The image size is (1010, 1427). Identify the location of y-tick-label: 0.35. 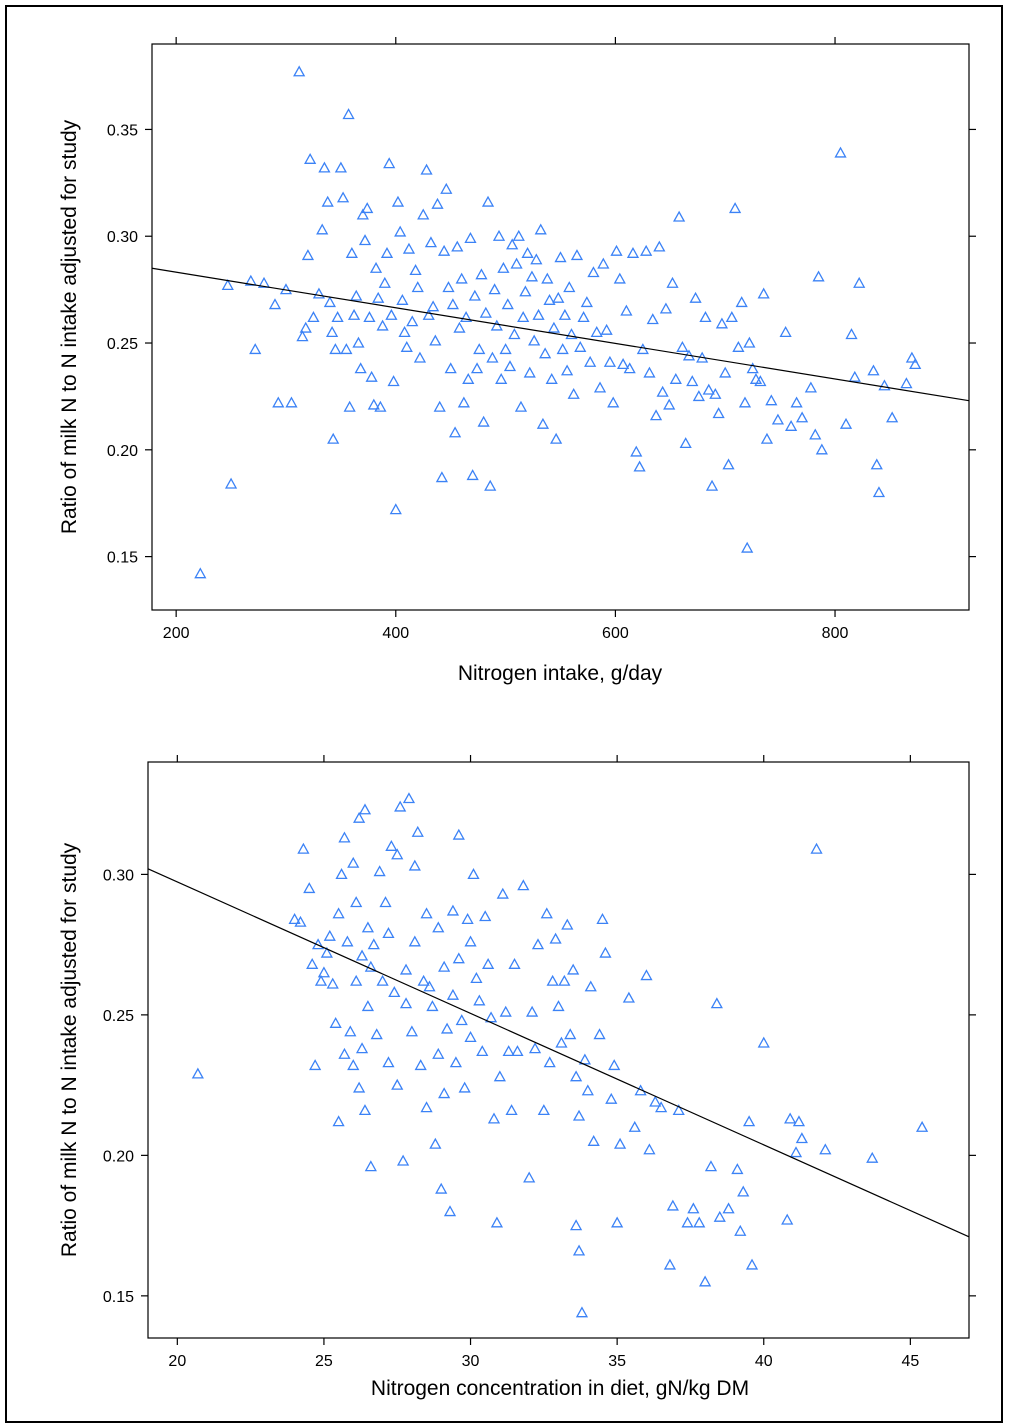
(122, 130).